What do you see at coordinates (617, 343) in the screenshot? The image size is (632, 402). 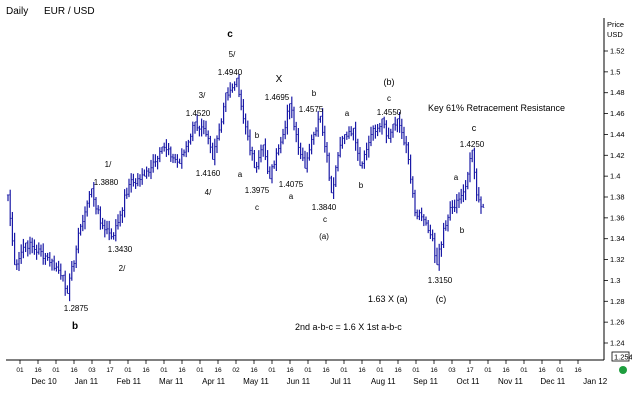 I see `y-tick-label: 1.24` at bounding box center [617, 343].